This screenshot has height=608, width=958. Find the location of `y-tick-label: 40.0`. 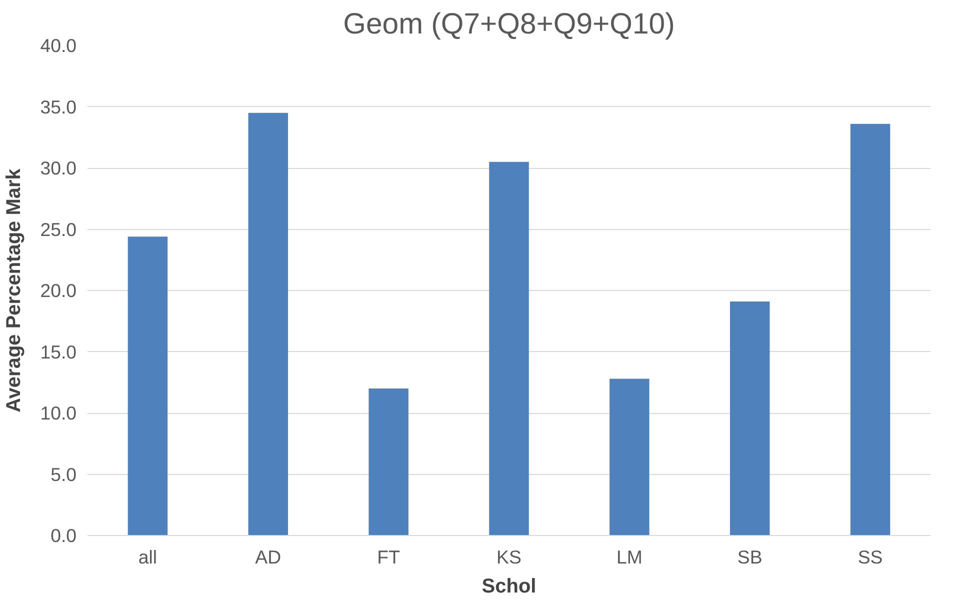

y-tick-label: 40.0 is located at coordinates (58, 45).